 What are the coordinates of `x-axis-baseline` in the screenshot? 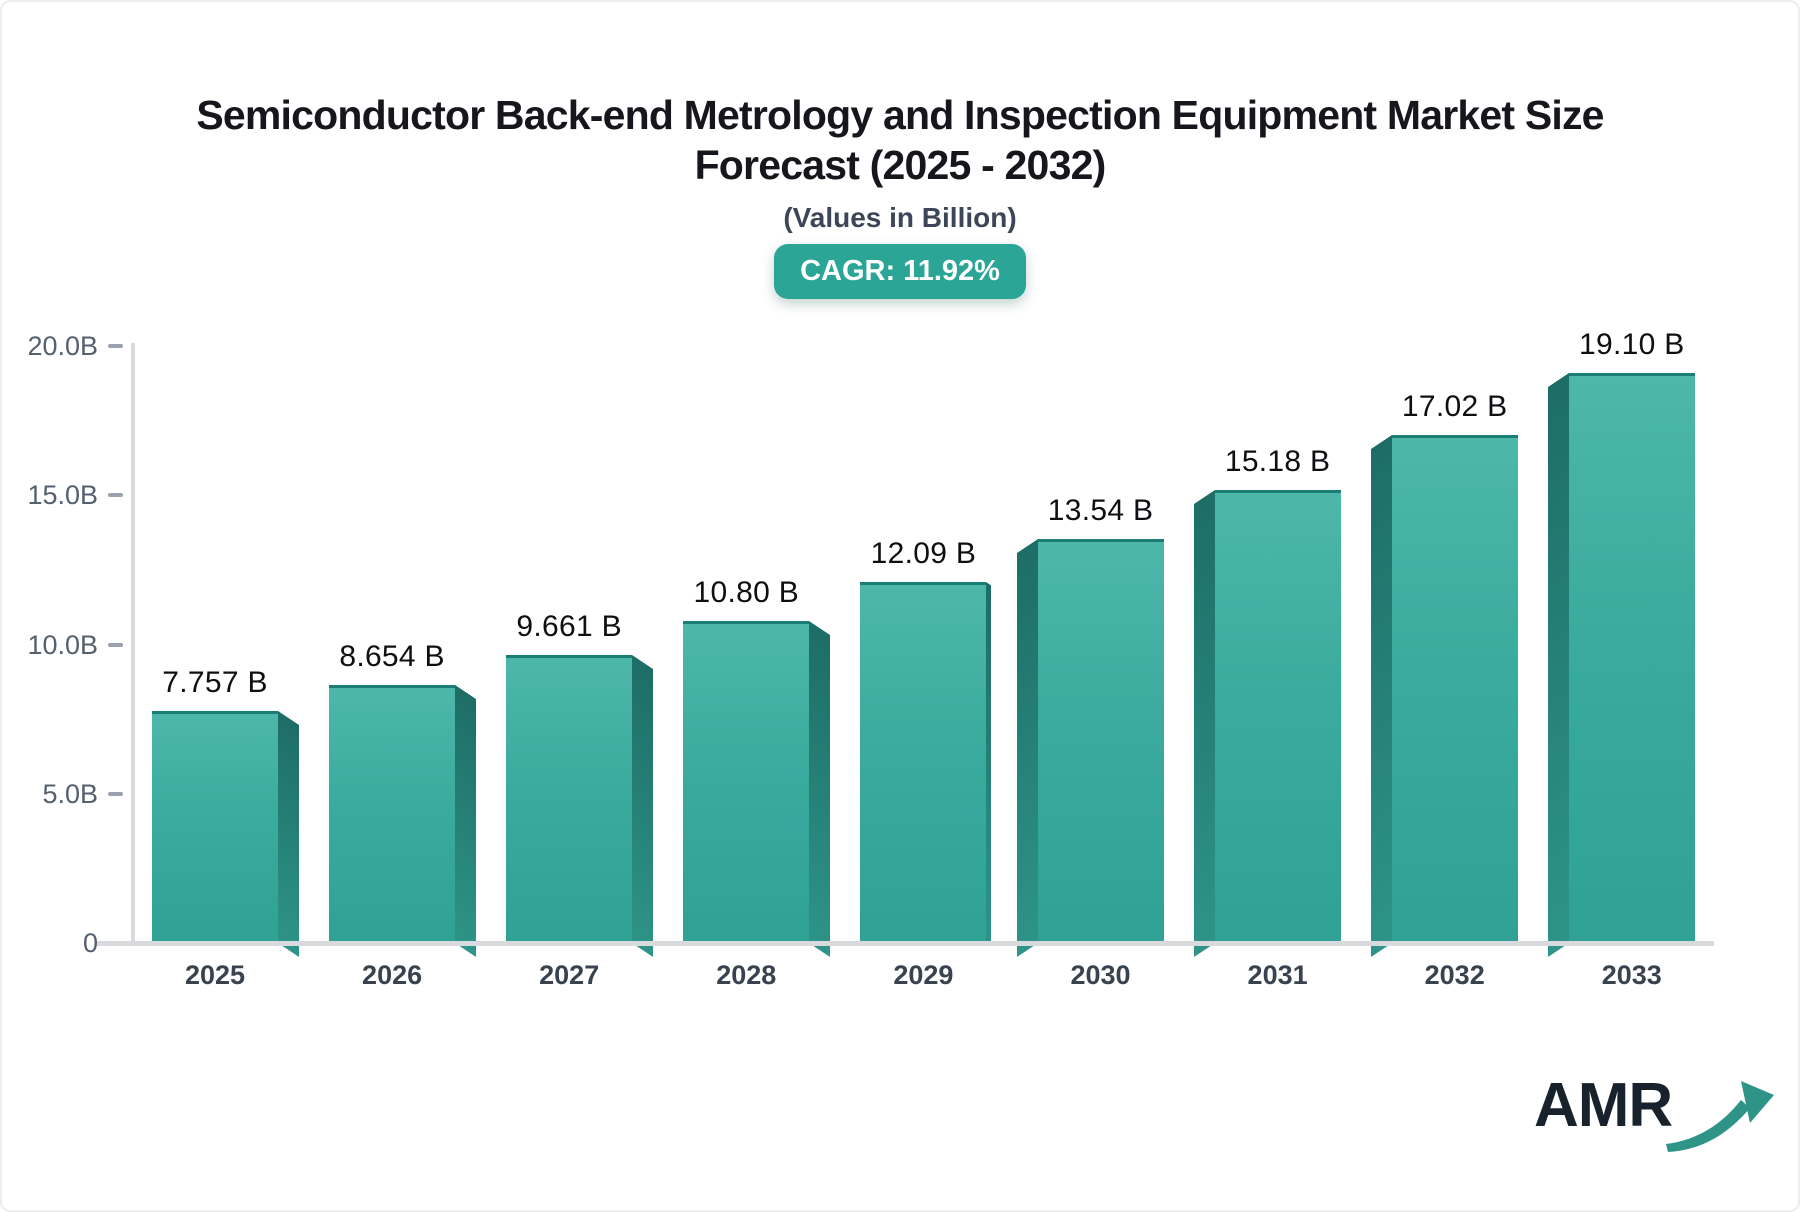 It's located at (905, 943).